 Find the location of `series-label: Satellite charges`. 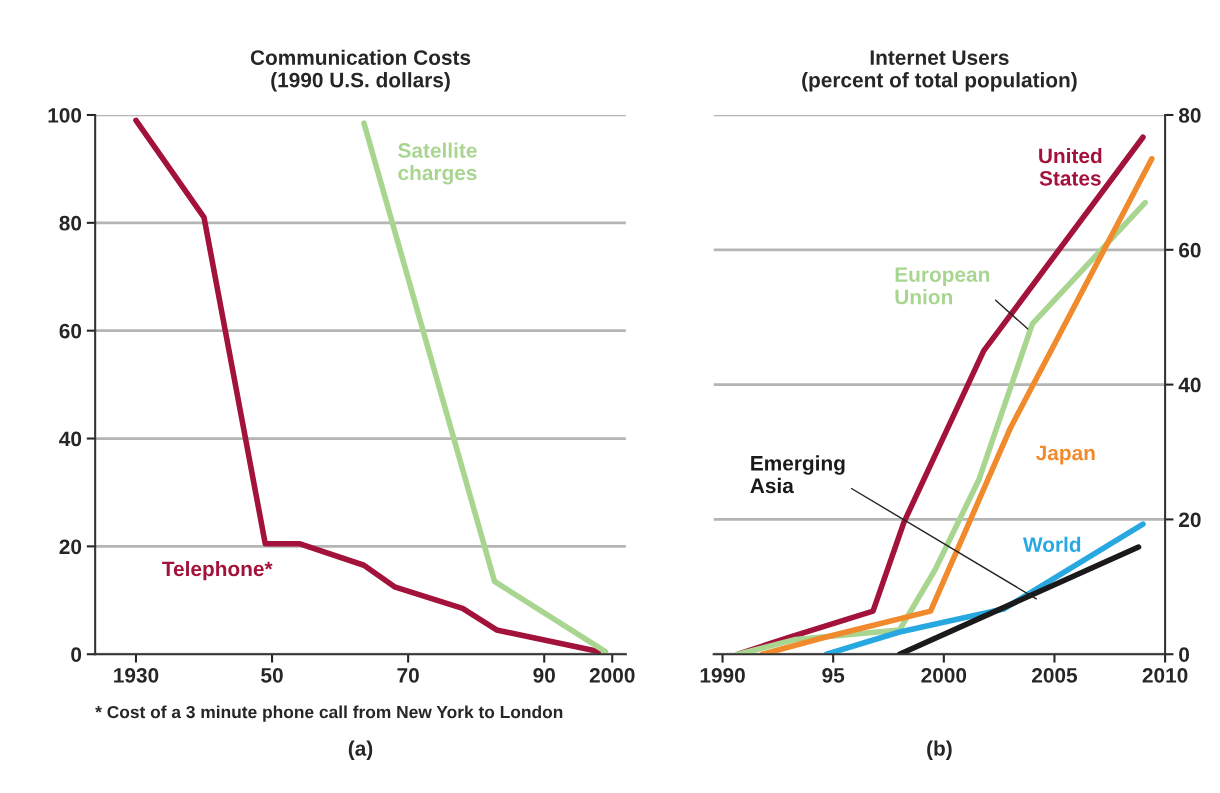

series-label: Satellite charges is located at coordinates (437, 163).